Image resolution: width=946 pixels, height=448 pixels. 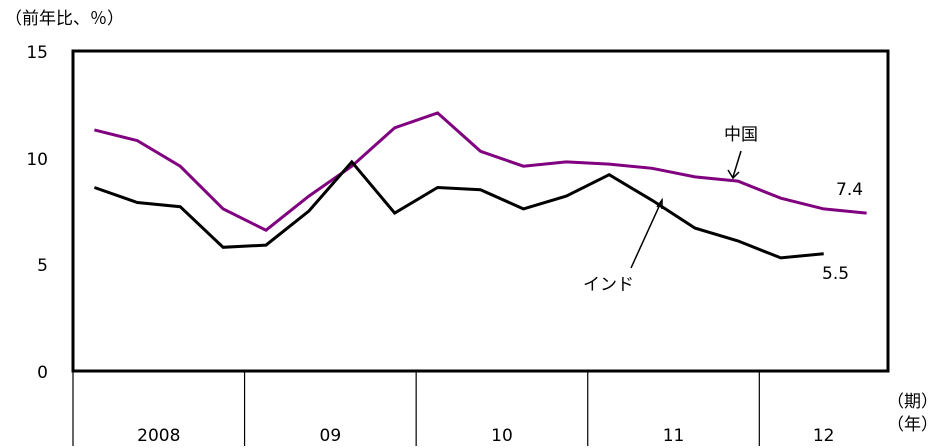 What do you see at coordinates (37, 213) in the screenshot?
I see `y-axis: 15 10 5 0` at bounding box center [37, 213].